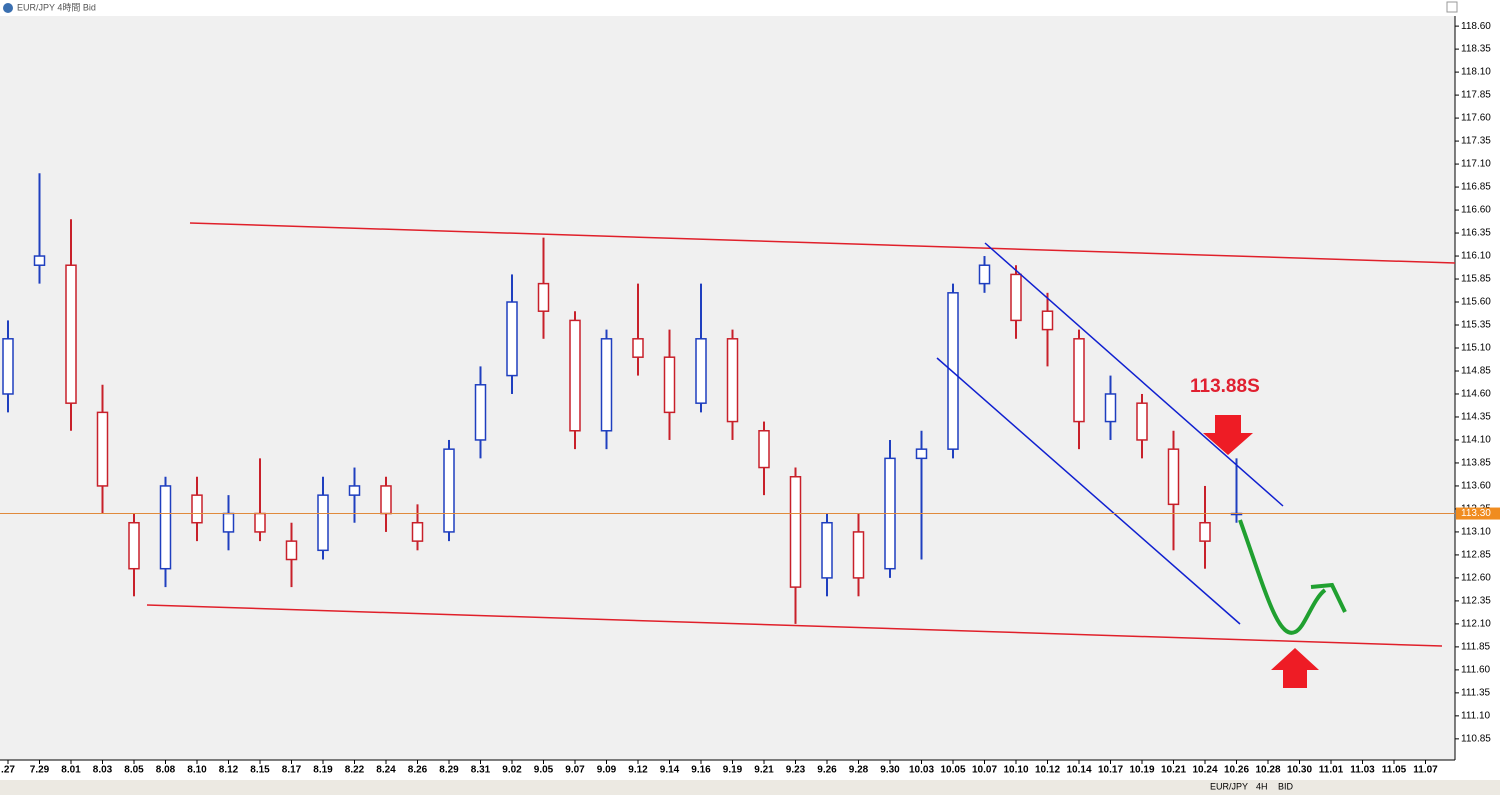 Image resolution: width=1500 pixels, height=795 pixels. I want to click on x-tick-label: 8.08, so click(166, 770).